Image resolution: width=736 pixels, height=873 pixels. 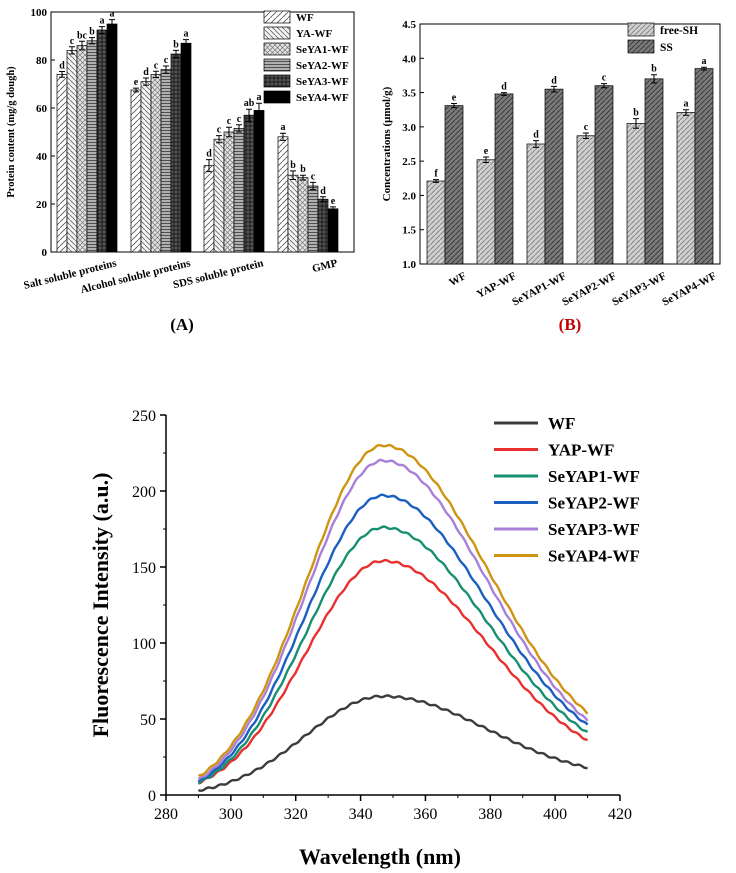 I want to click on chart-c-legend-label: SeYAP2-WF, so click(x=594, y=503).